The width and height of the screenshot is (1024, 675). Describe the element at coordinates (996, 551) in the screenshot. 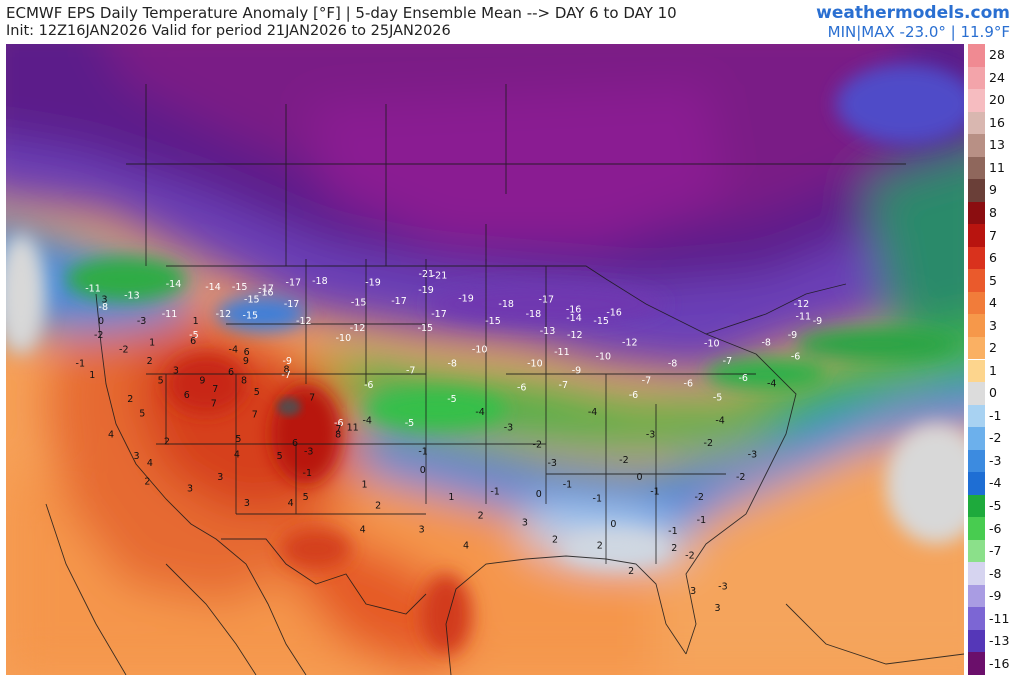

I see `legend-item: -7` at that location.